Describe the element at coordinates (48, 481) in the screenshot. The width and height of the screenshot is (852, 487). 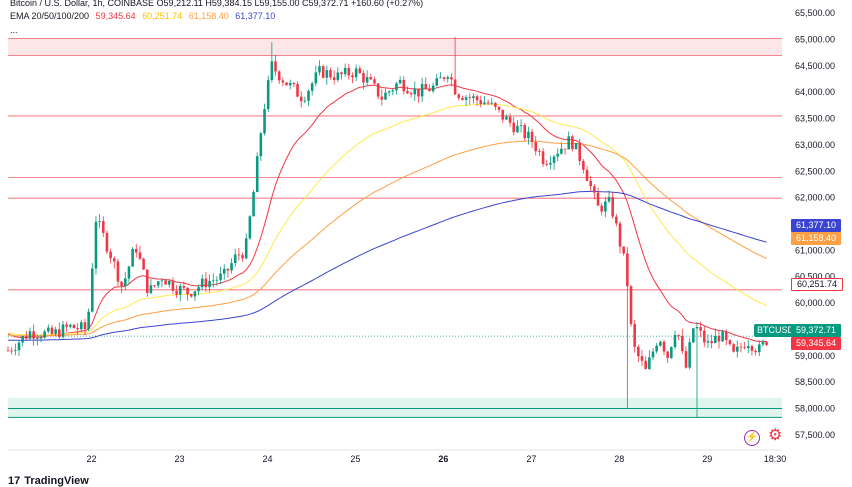
I see `footer: 17 TradingView` at that location.